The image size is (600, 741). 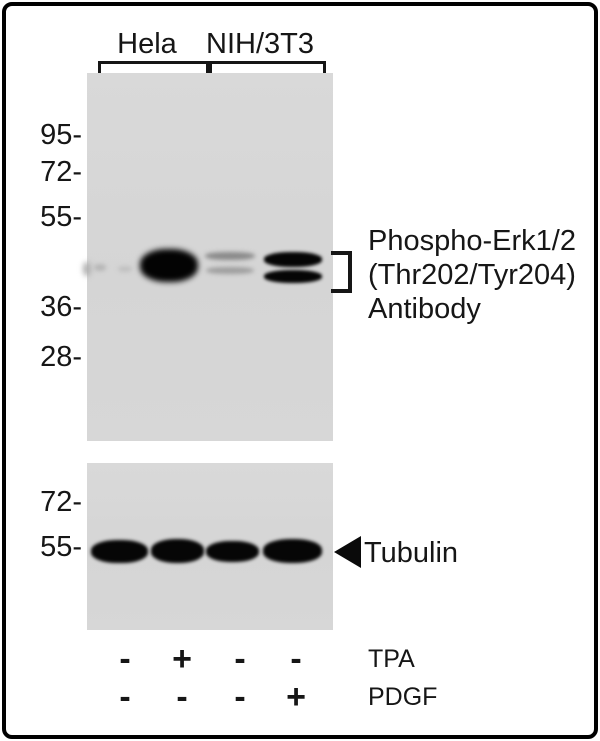 What do you see at coordinates (411, 553) in the screenshot?
I see `tubulin-label: Tubulin` at bounding box center [411, 553].